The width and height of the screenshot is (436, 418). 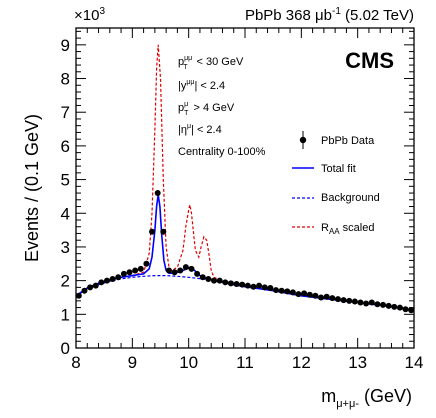 What do you see at coordinates (65, 79) in the screenshot?
I see `y-tick-label: 8` at bounding box center [65, 79].